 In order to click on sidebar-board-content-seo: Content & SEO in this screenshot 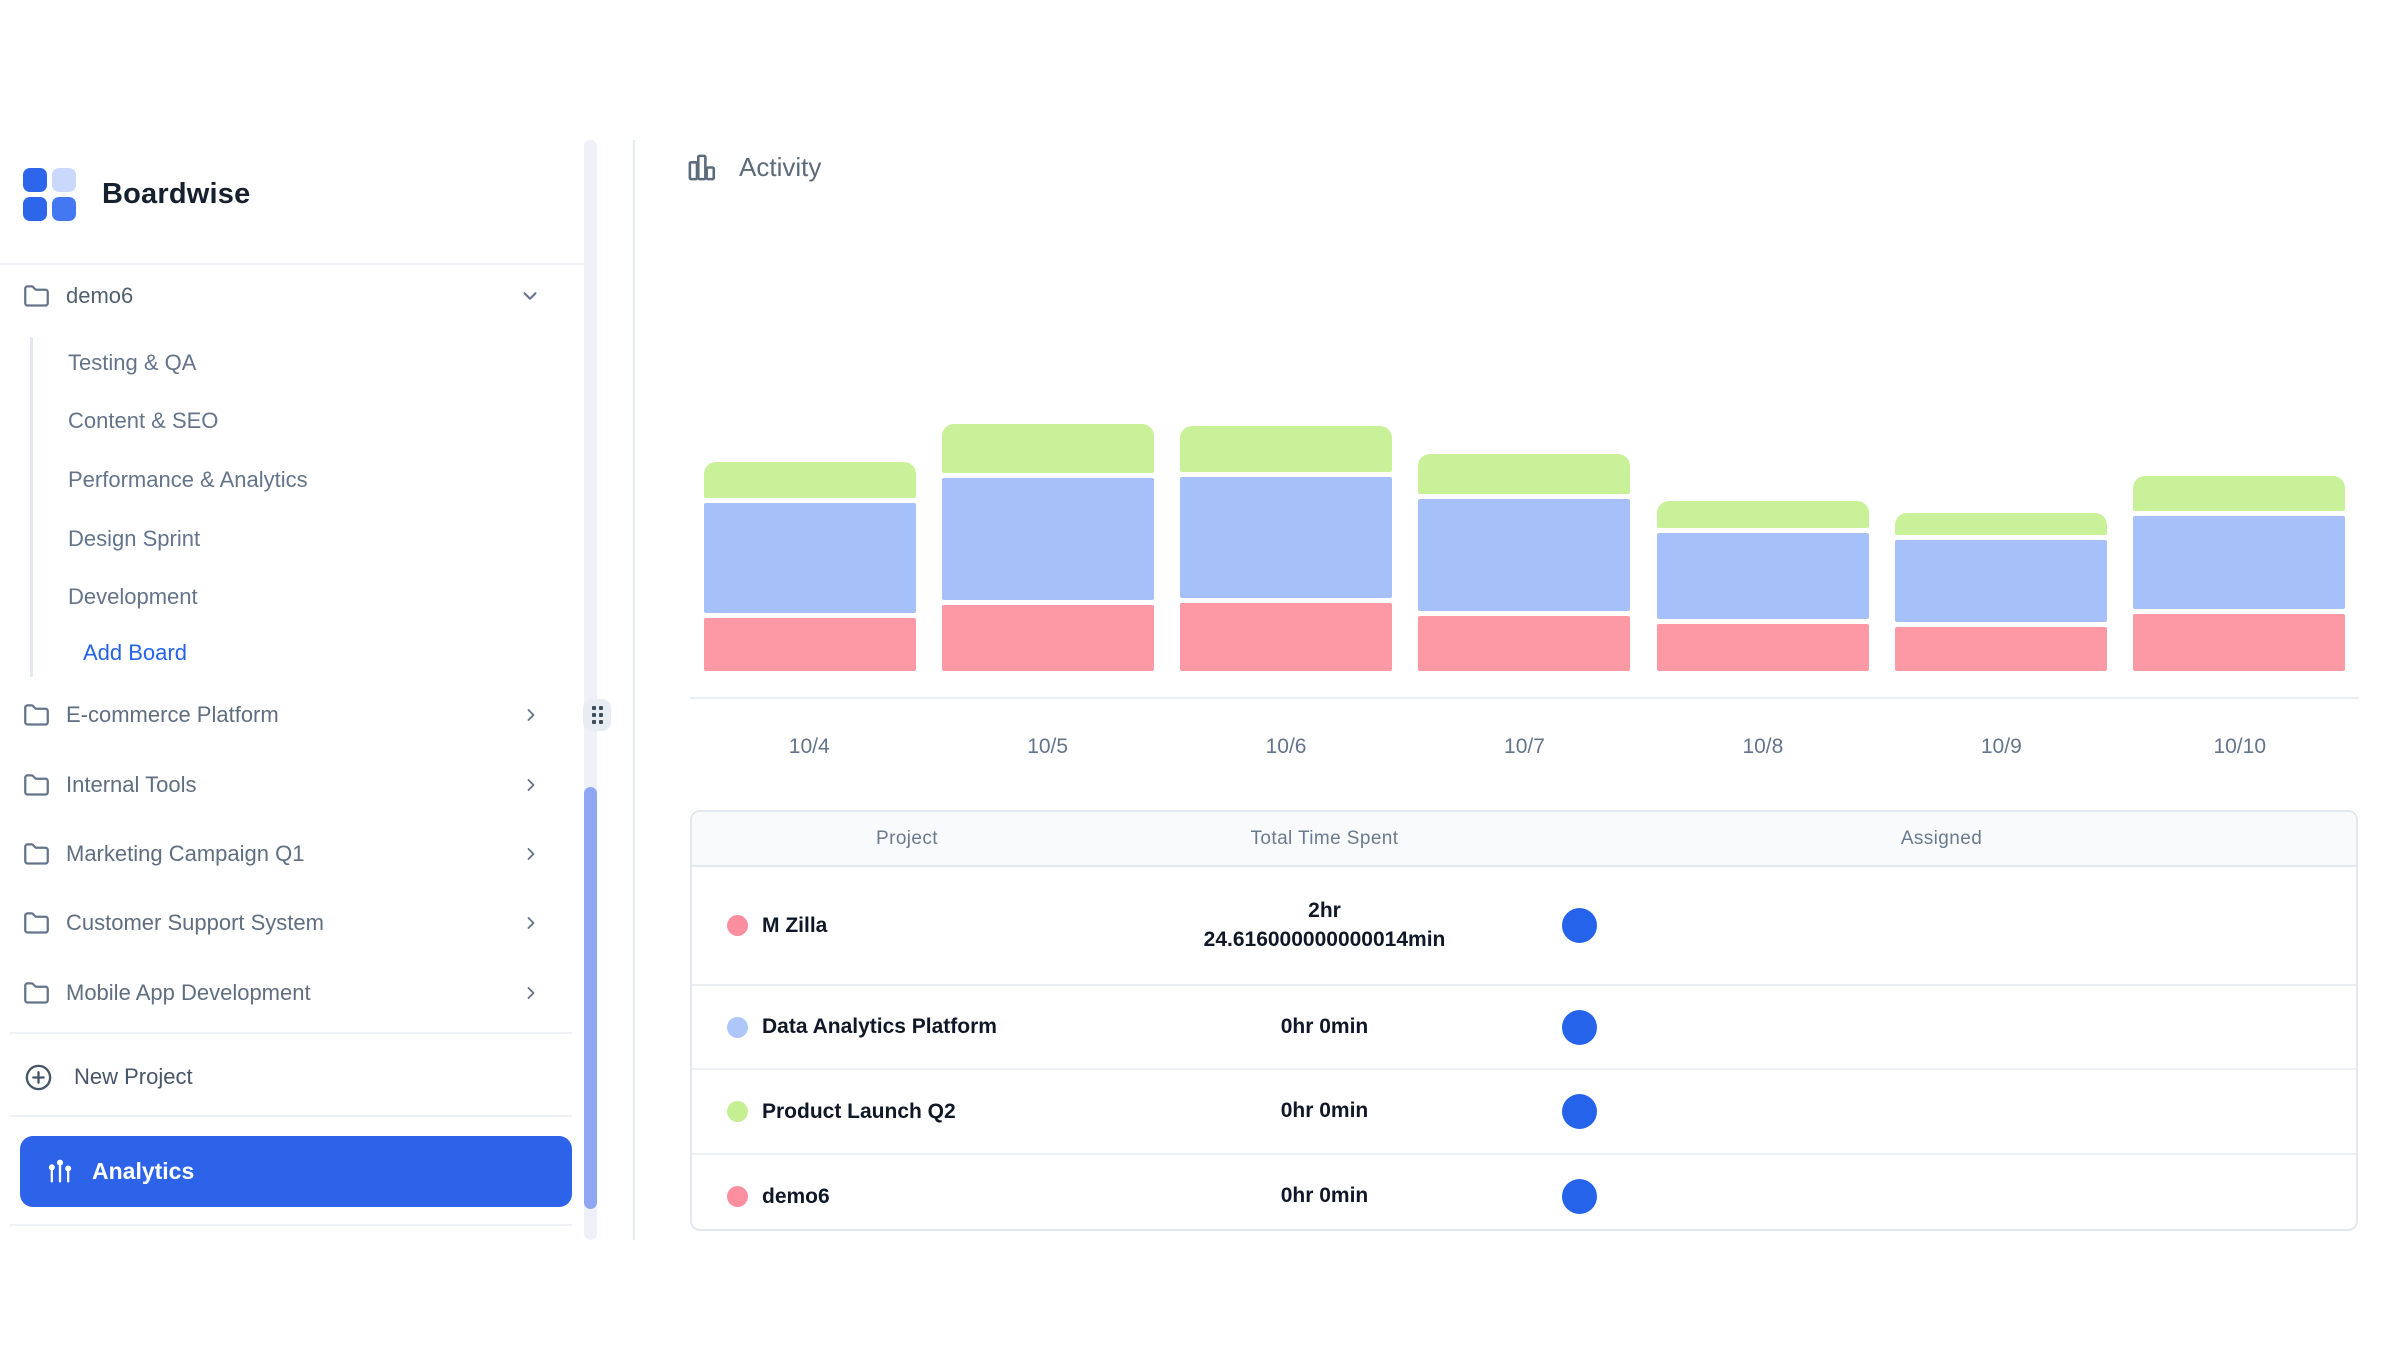, I will do `click(268, 421)`.